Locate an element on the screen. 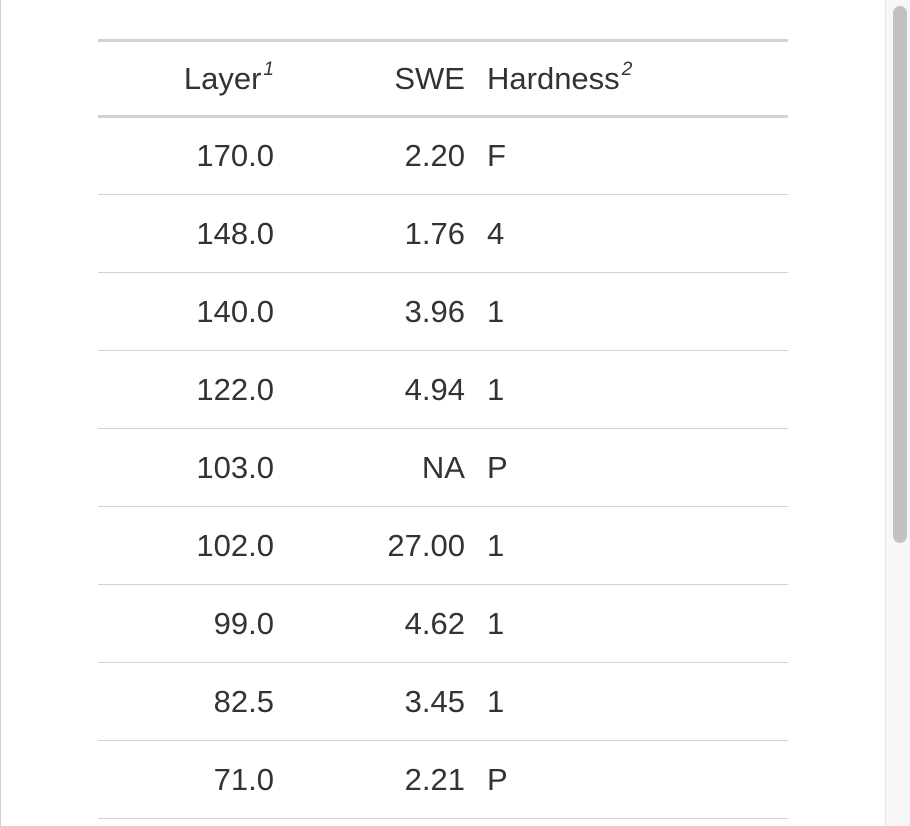 Image resolution: width=910 pixels, height=826 pixels. header-row: Layer 1 SWE Hardness 2 is located at coordinates (443, 78).